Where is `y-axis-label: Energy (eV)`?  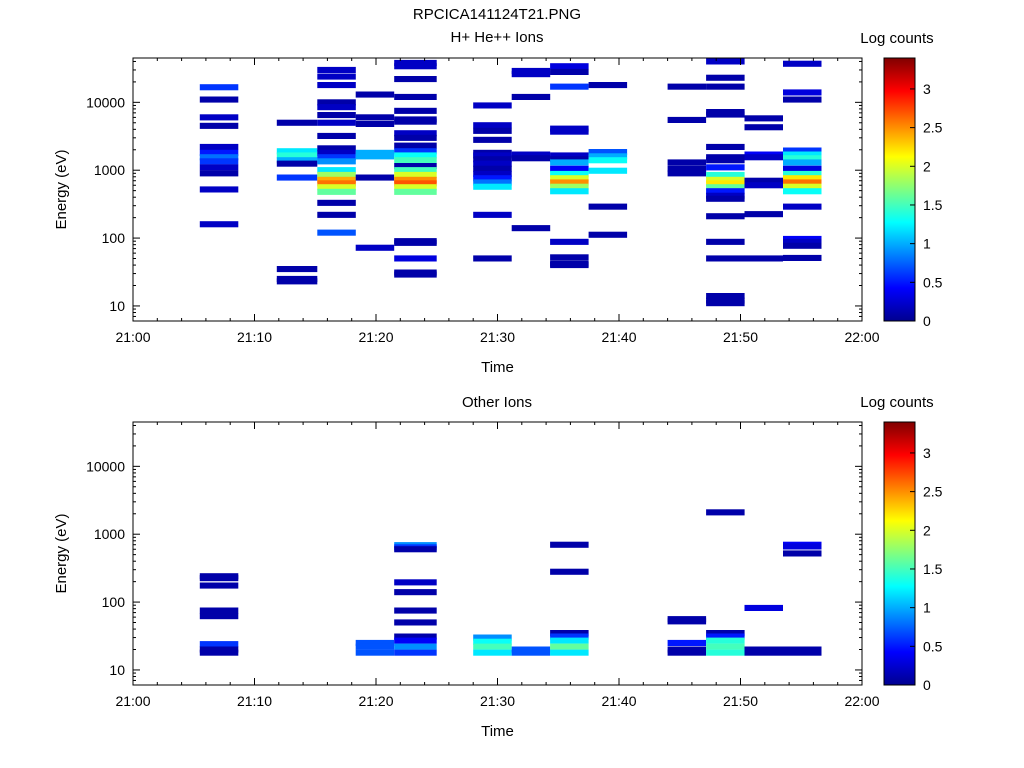
y-axis-label: Energy (eV) is located at coordinates (61, 553).